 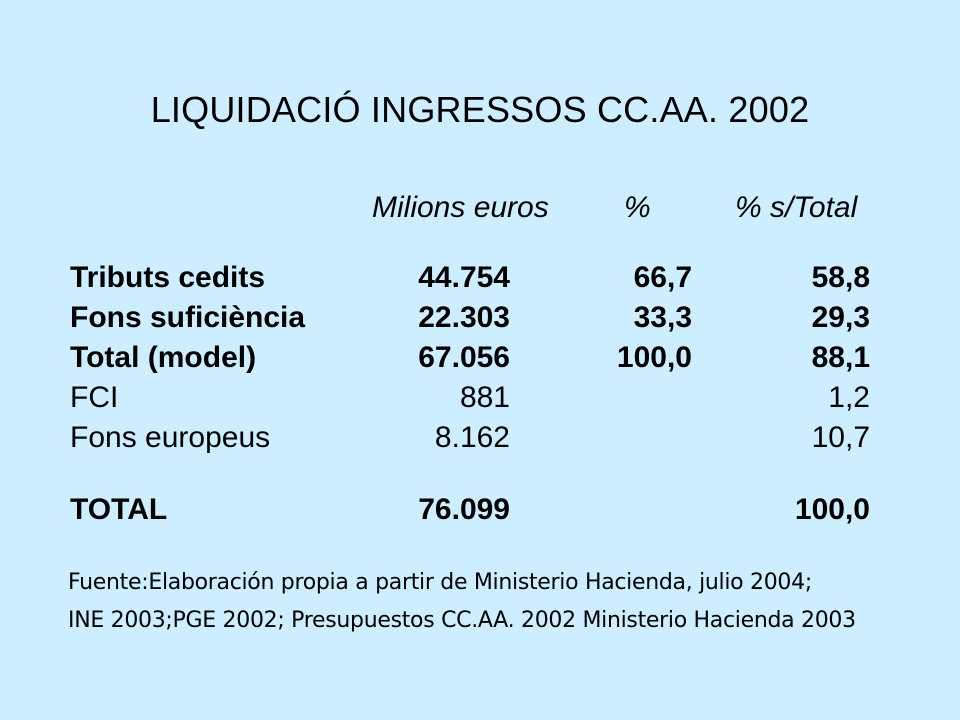 I want to click on row-percent-total: 29,3, so click(x=840, y=317).